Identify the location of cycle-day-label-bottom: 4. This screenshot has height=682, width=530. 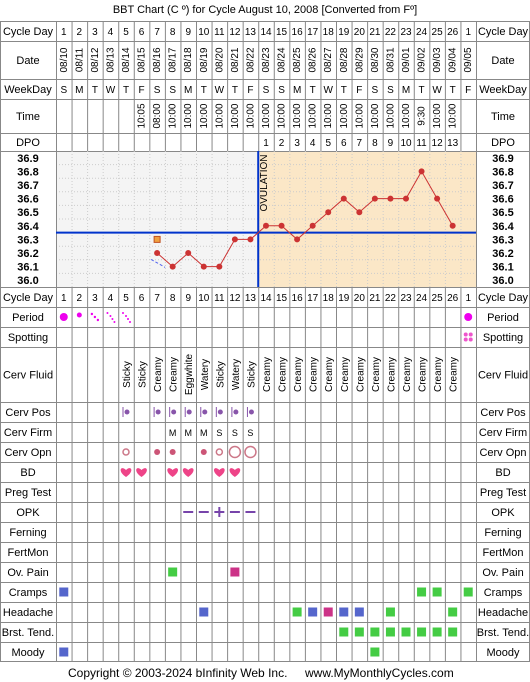
(111, 298).